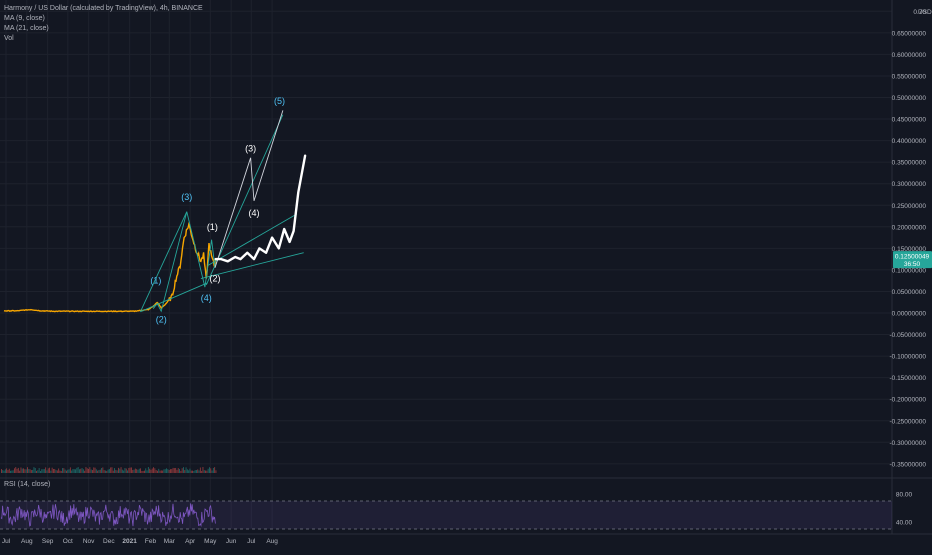 The image size is (932, 555). Describe the element at coordinates (907, 464) in the screenshot. I see `y-tick-label: -0.35000000` at that location.